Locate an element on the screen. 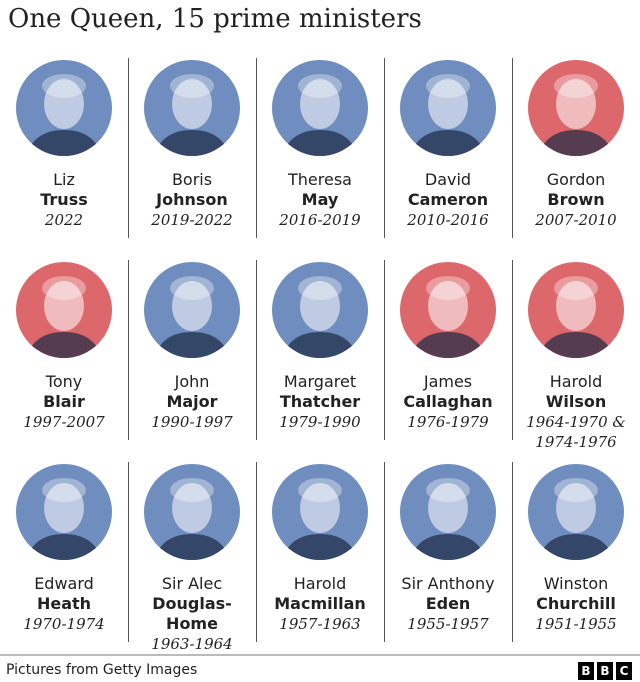 This screenshot has width=640, height=682. pm-first-name: Liz is located at coordinates (64, 179).